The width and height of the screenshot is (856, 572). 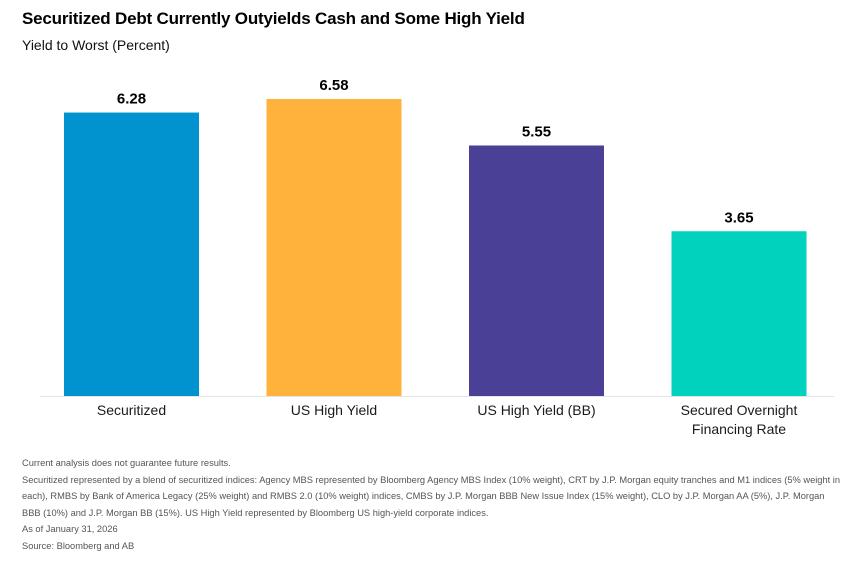 I want to click on source-note: Source: Bloomberg and AB, so click(x=78, y=545).